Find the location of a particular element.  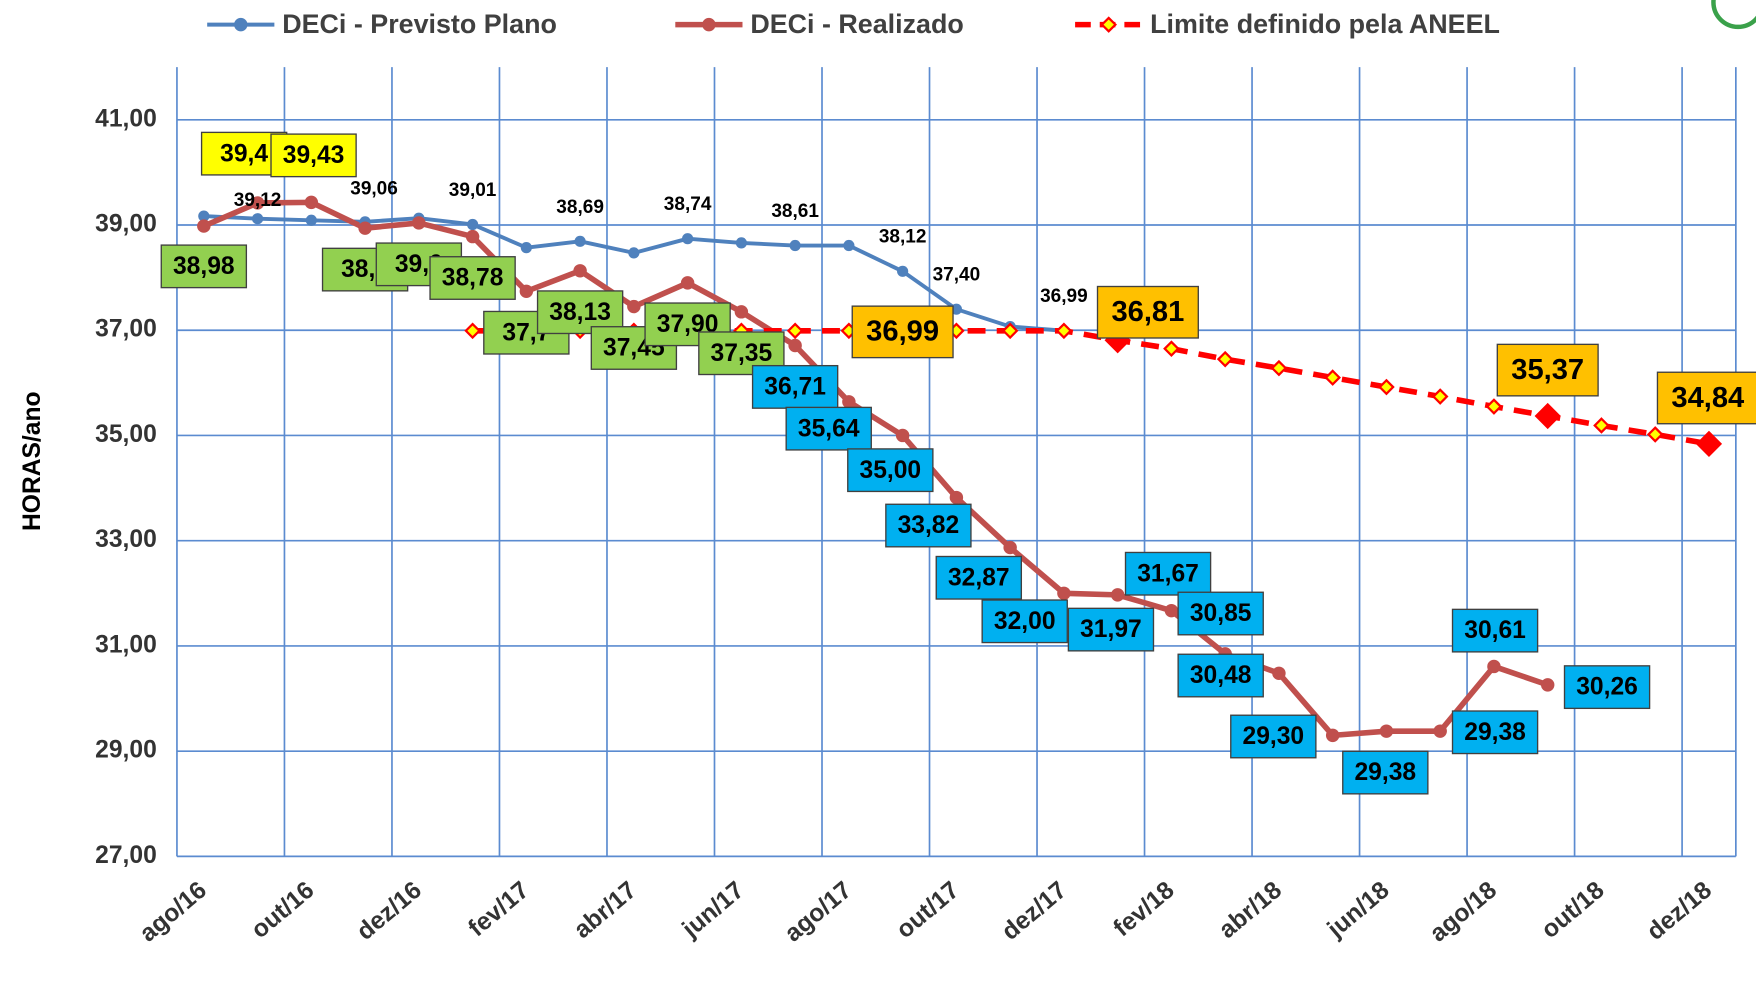

data-label: 29,30 is located at coordinates (1274, 736).